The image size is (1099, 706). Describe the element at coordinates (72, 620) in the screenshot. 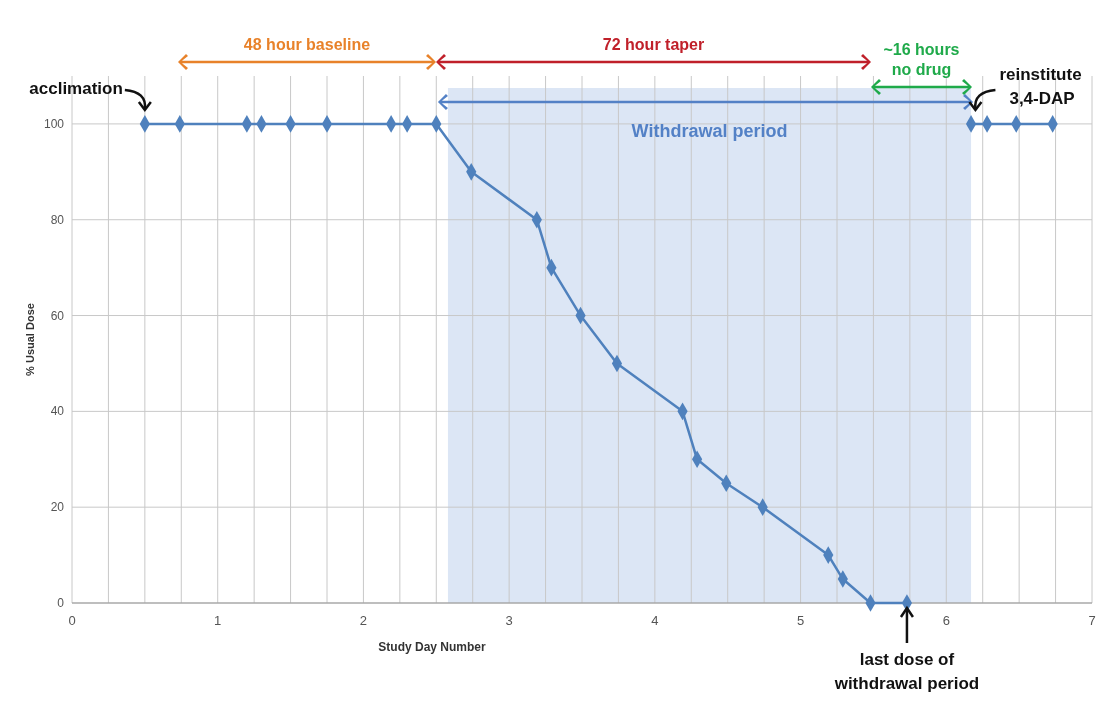

I see `x-tick-label: 0` at that location.